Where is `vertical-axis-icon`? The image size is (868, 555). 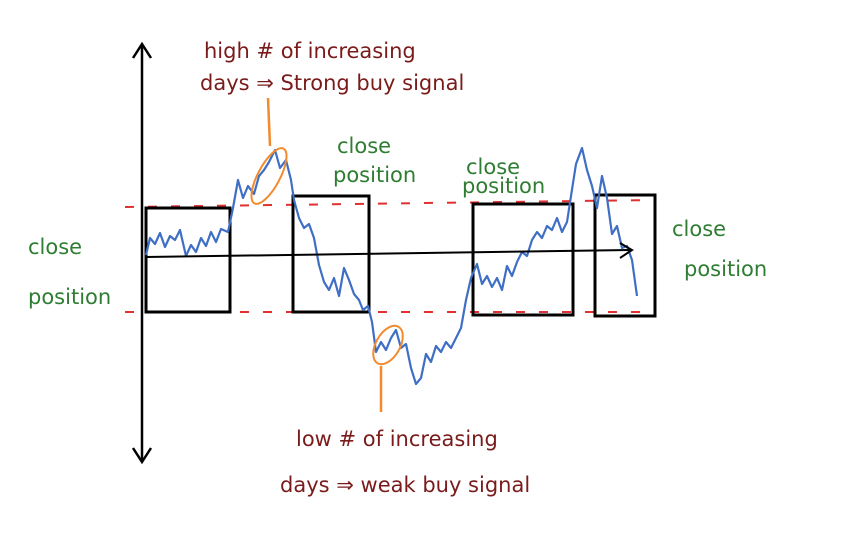
vertical-axis-icon is located at coordinates (142, 253).